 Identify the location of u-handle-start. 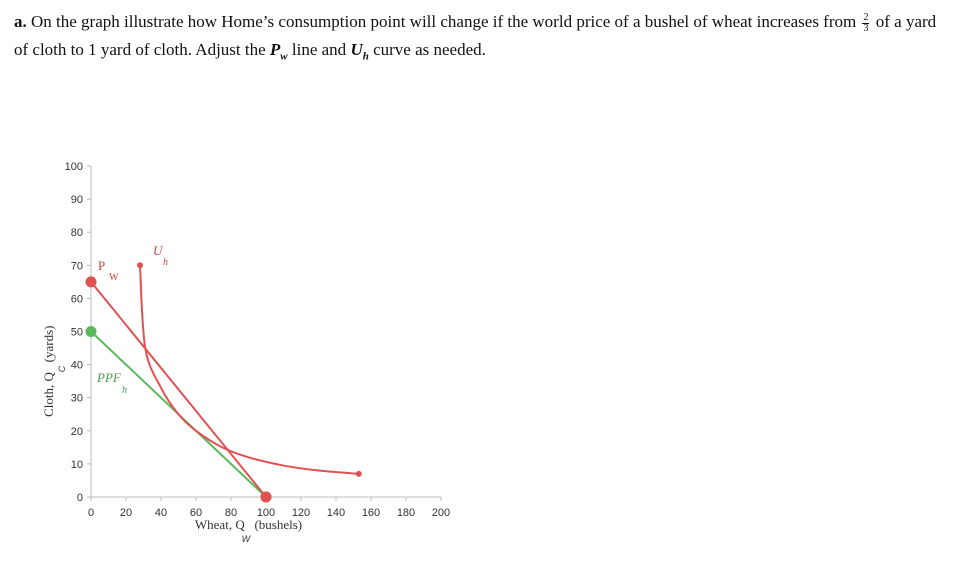
(140, 265).